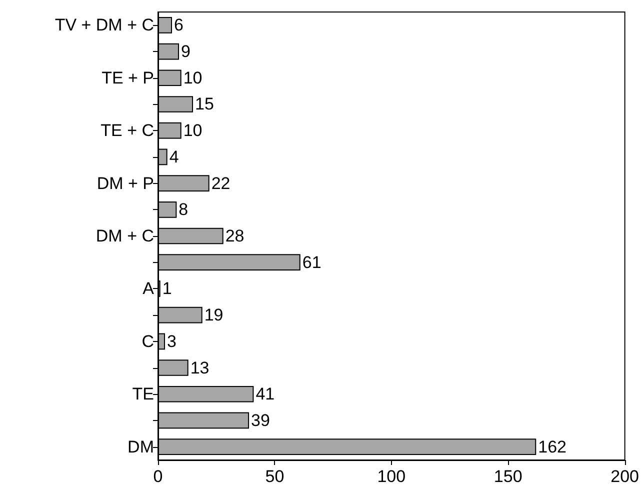 The height and width of the screenshot is (495, 642). What do you see at coordinates (204, 104) in the screenshot?
I see `data-label: 15` at bounding box center [204, 104].